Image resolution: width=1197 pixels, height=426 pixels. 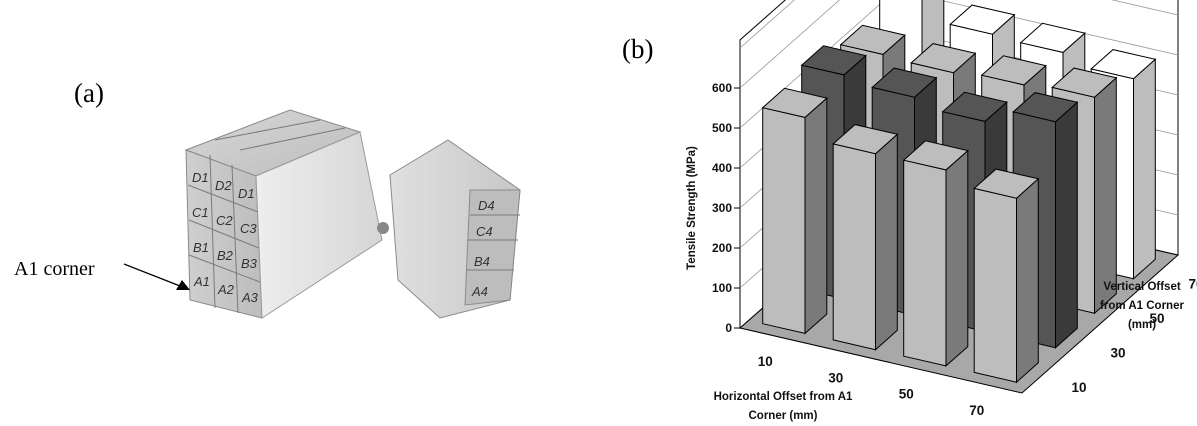 I want to click on panel-b-label: (b), so click(x=638, y=49).